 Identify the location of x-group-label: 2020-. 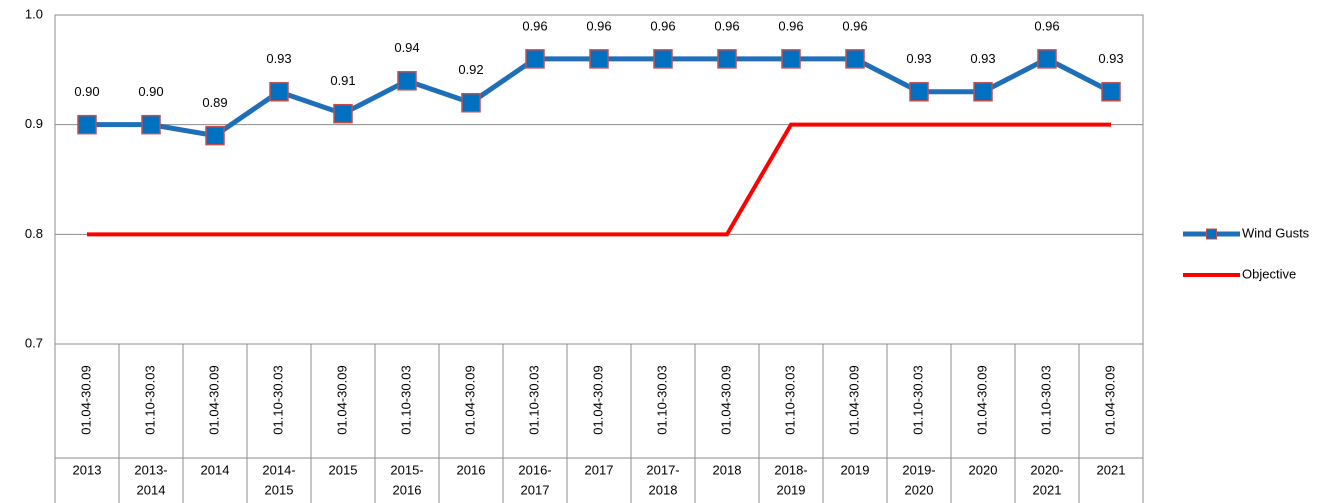
(1046, 469).